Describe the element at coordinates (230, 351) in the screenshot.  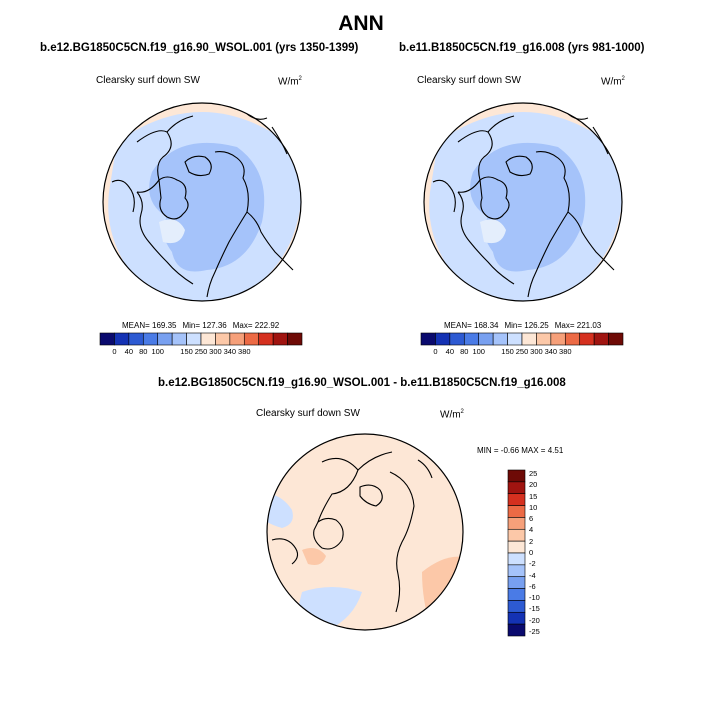
I see `panel1-colorbar-tick-label: 340` at that location.